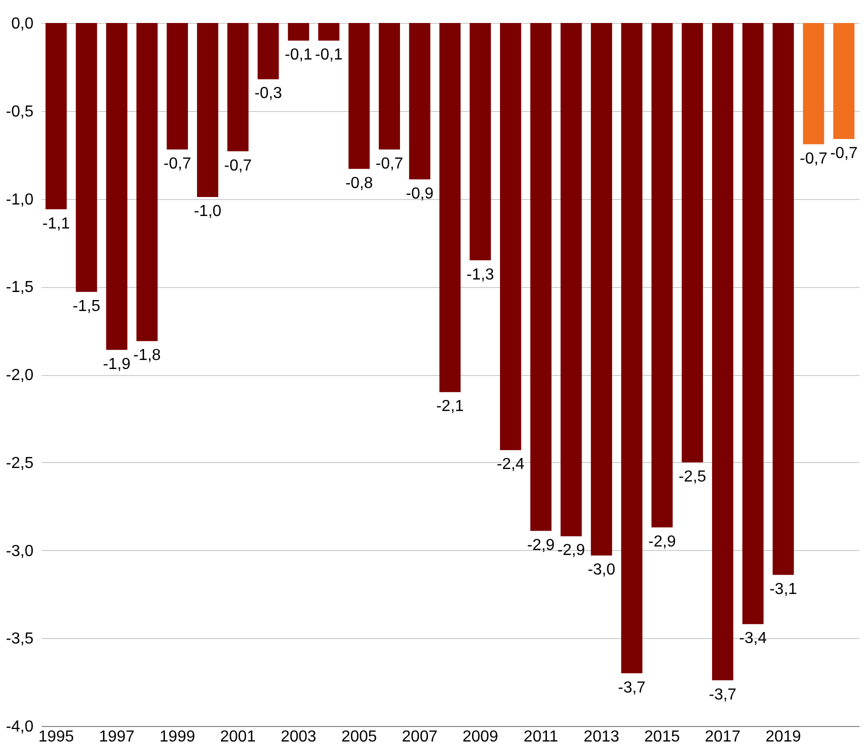 This screenshot has width=864, height=749. I want to click on data-label: -3,1, so click(783, 589).